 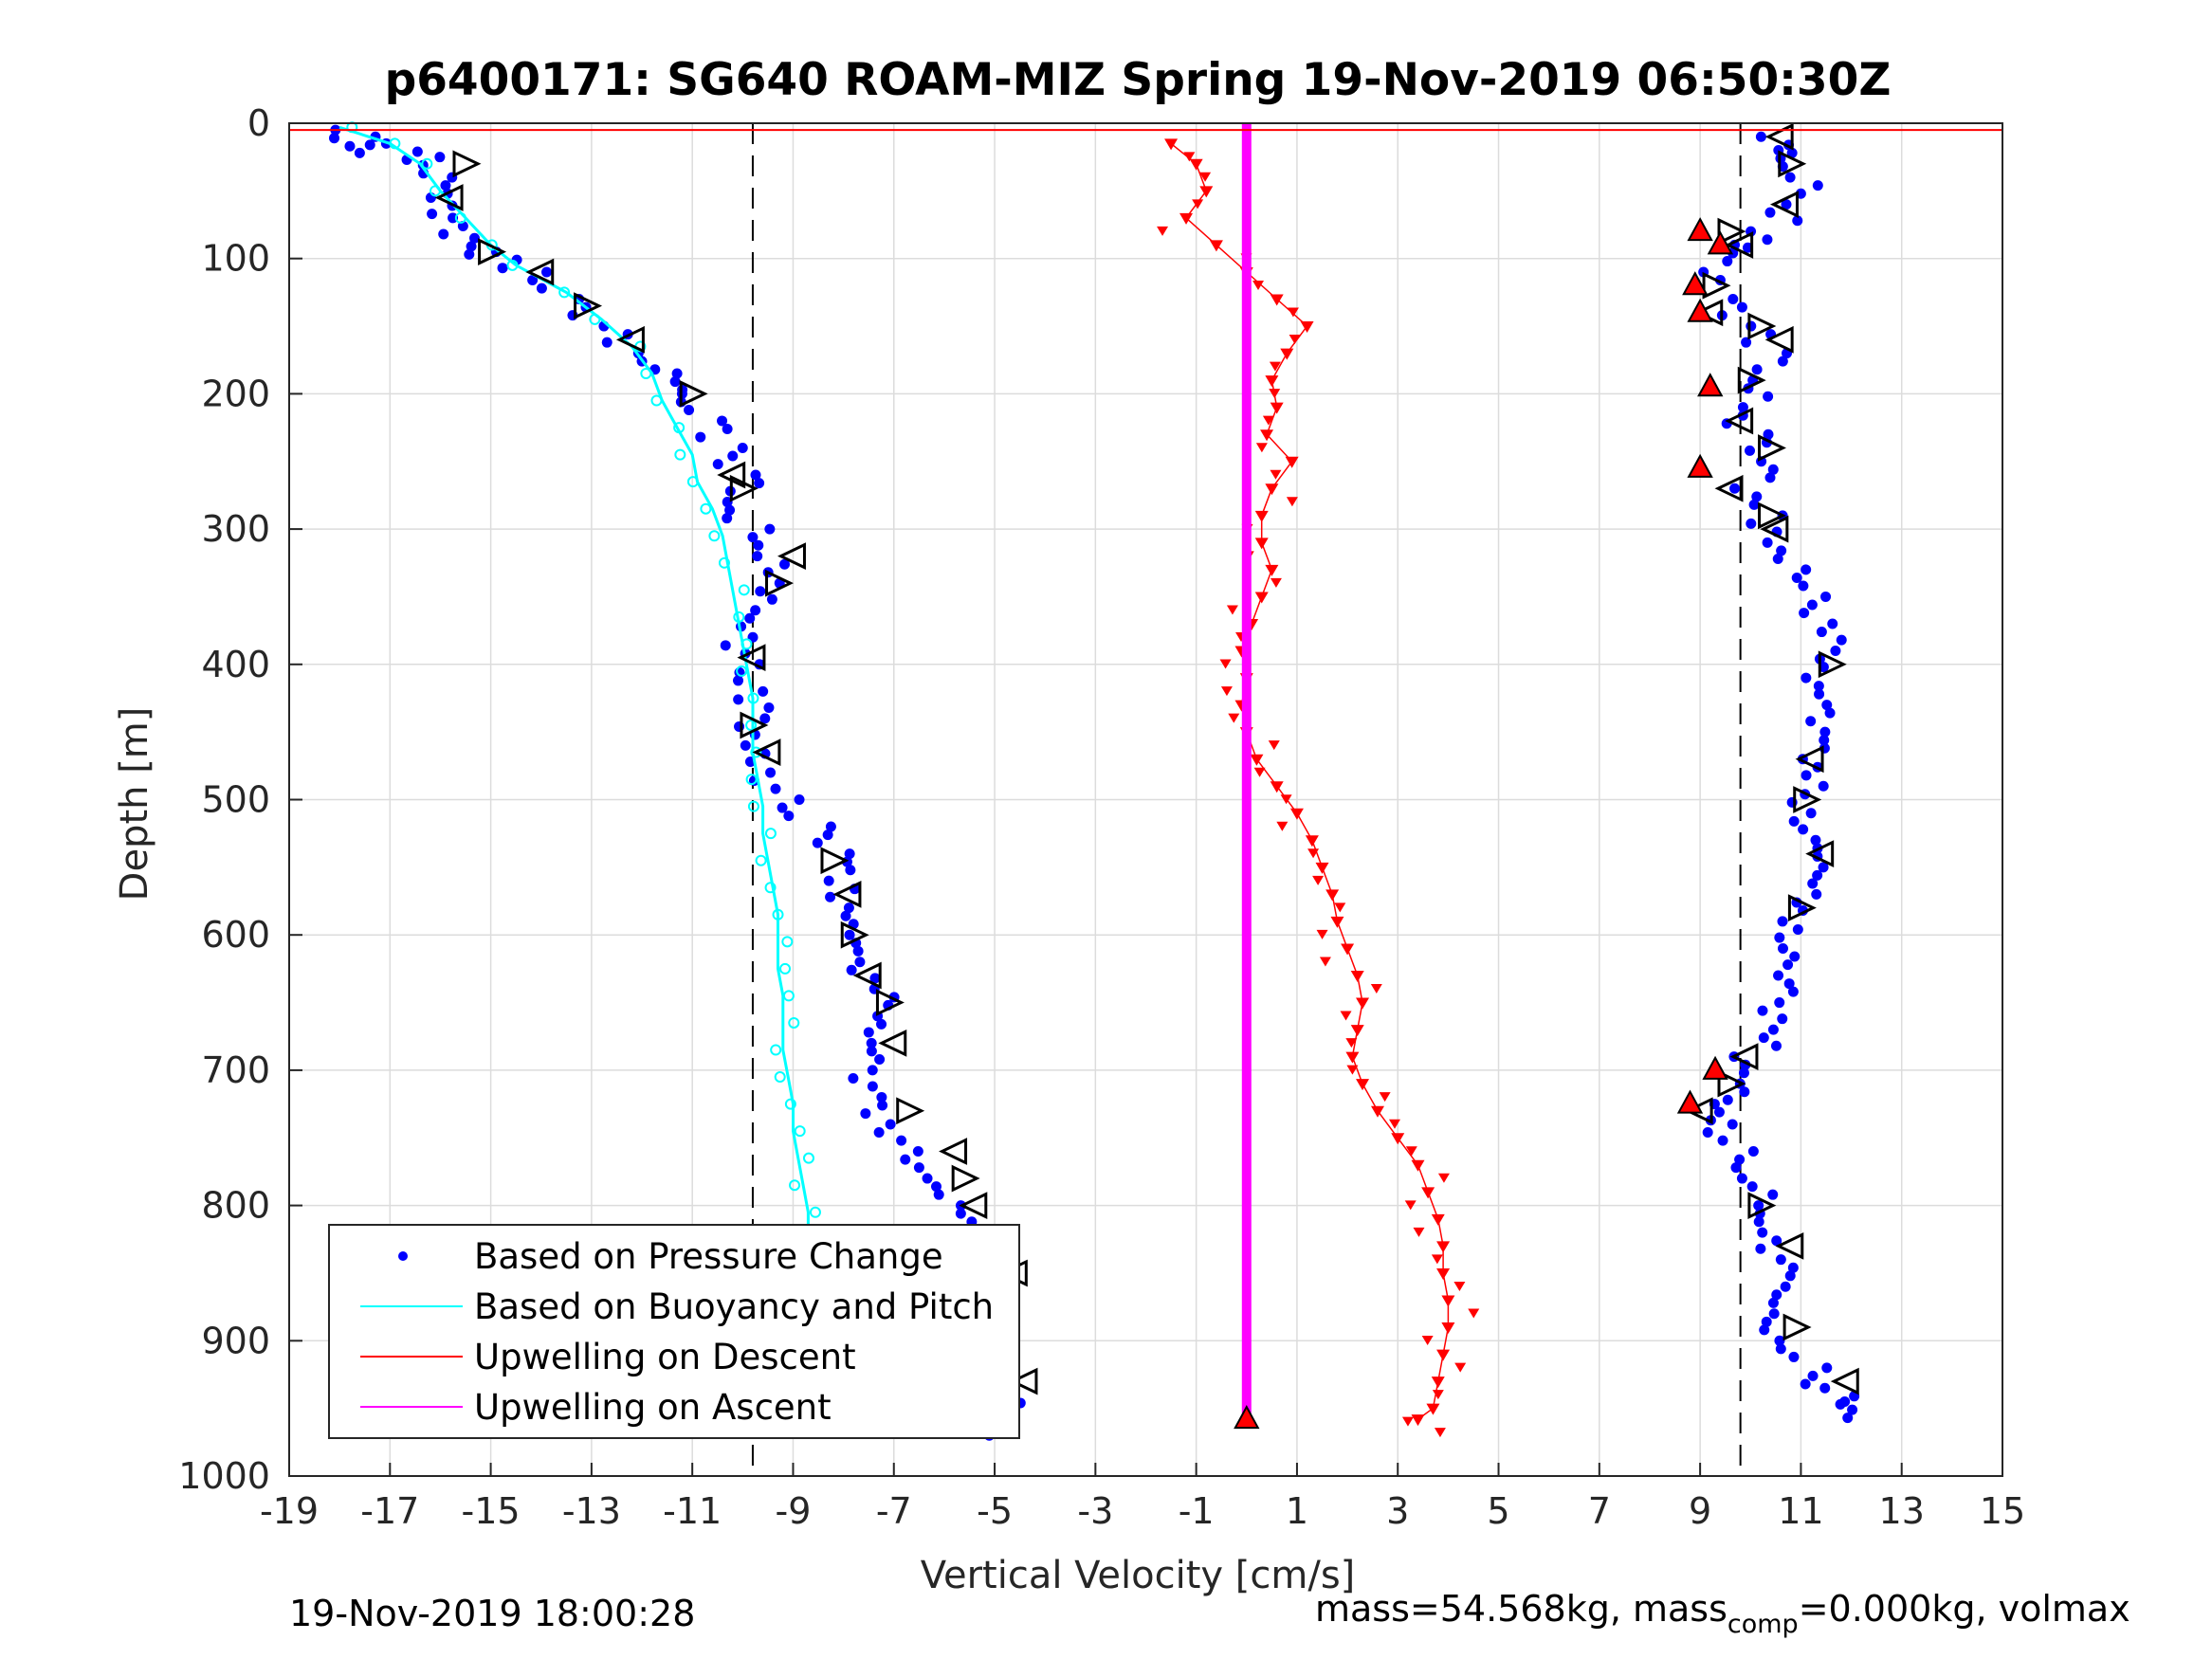 What do you see at coordinates (995, 1511) in the screenshot?
I see `x-tick-label: -5` at bounding box center [995, 1511].